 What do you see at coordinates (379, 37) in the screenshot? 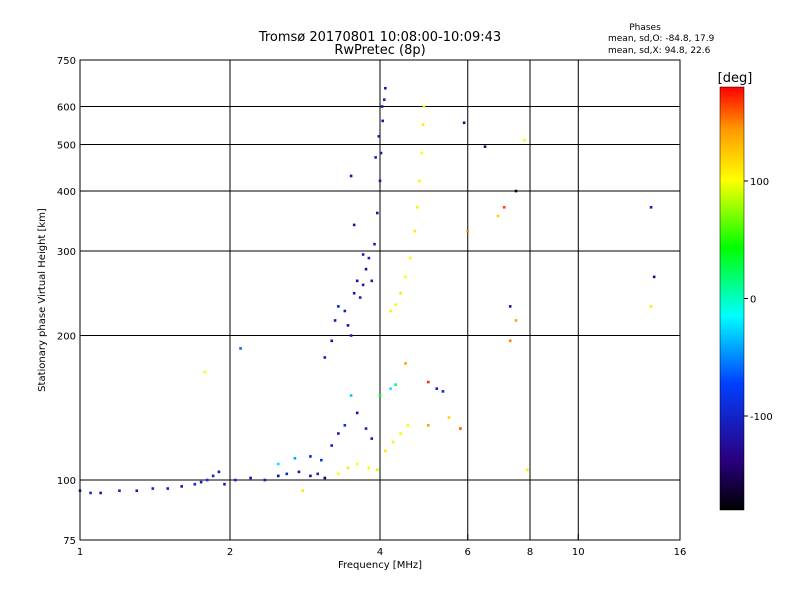
I see `chart-title: Tromsø 20170801 10:08:00-10:09:43` at bounding box center [379, 37].